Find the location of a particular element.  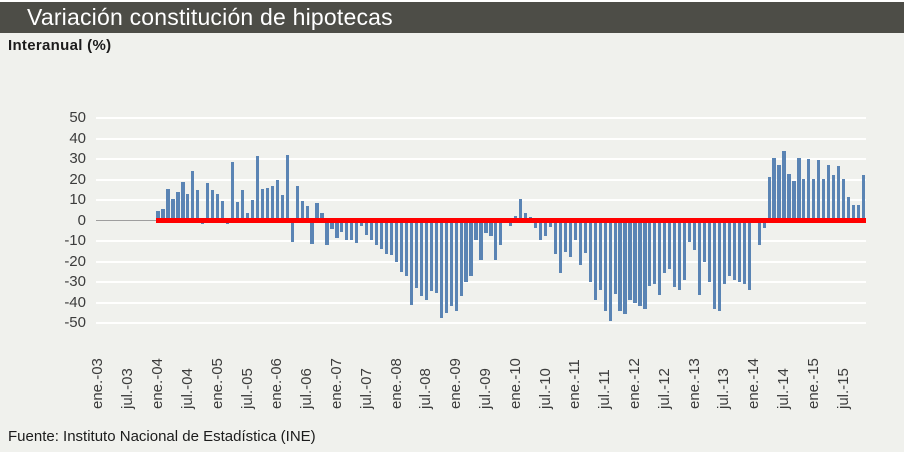

y-axis-tick-label: -10 is located at coordinates (75, 240).